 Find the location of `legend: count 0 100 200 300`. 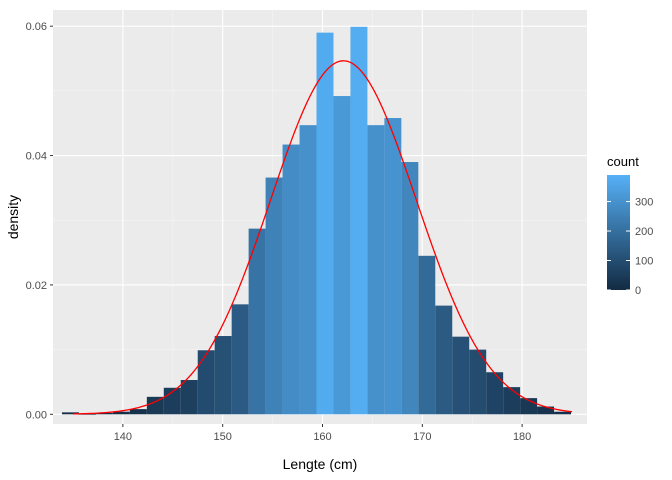

legend: count 0 100 200 300 is located at coordinates (630, 225).